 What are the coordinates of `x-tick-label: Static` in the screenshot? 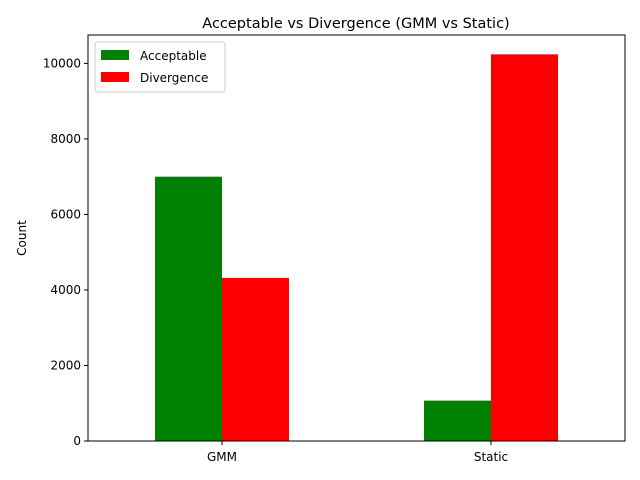 It's located at (491, 457).